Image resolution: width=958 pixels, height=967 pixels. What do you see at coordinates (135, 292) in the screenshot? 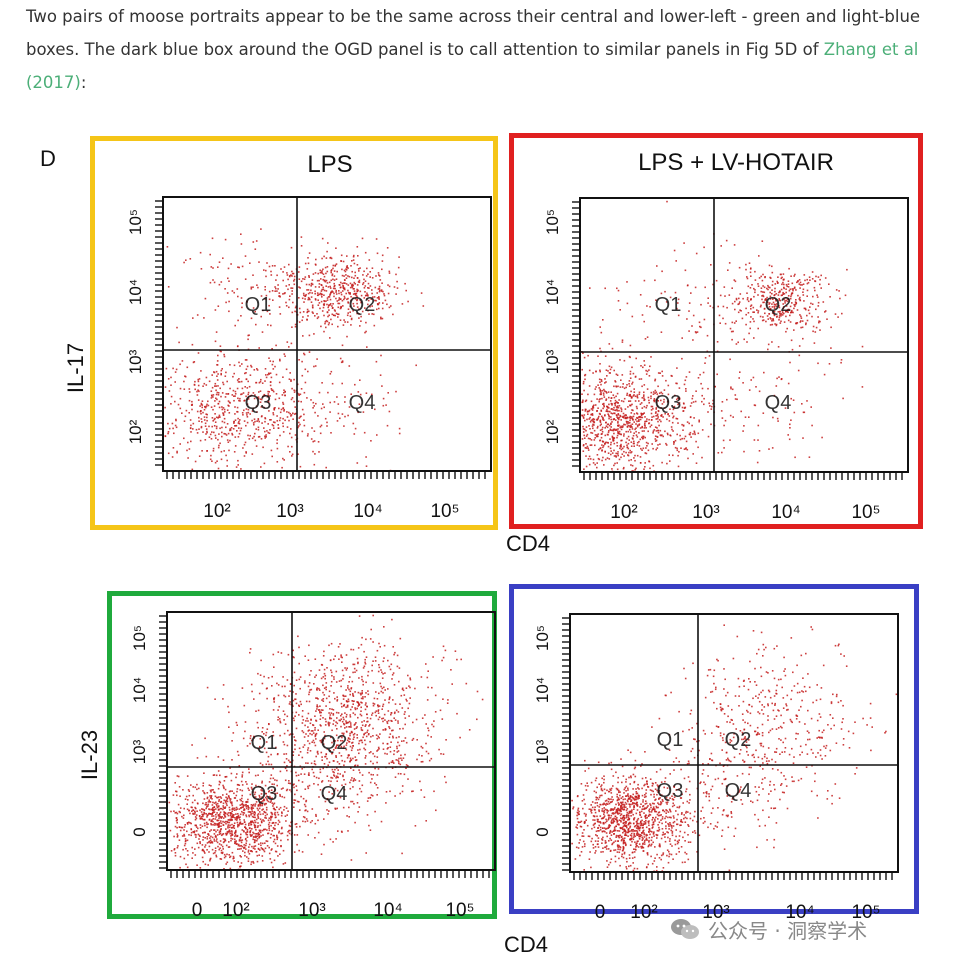
I see `top-left-y-tick-label: 10⁴` at bounding box center [135, 292].